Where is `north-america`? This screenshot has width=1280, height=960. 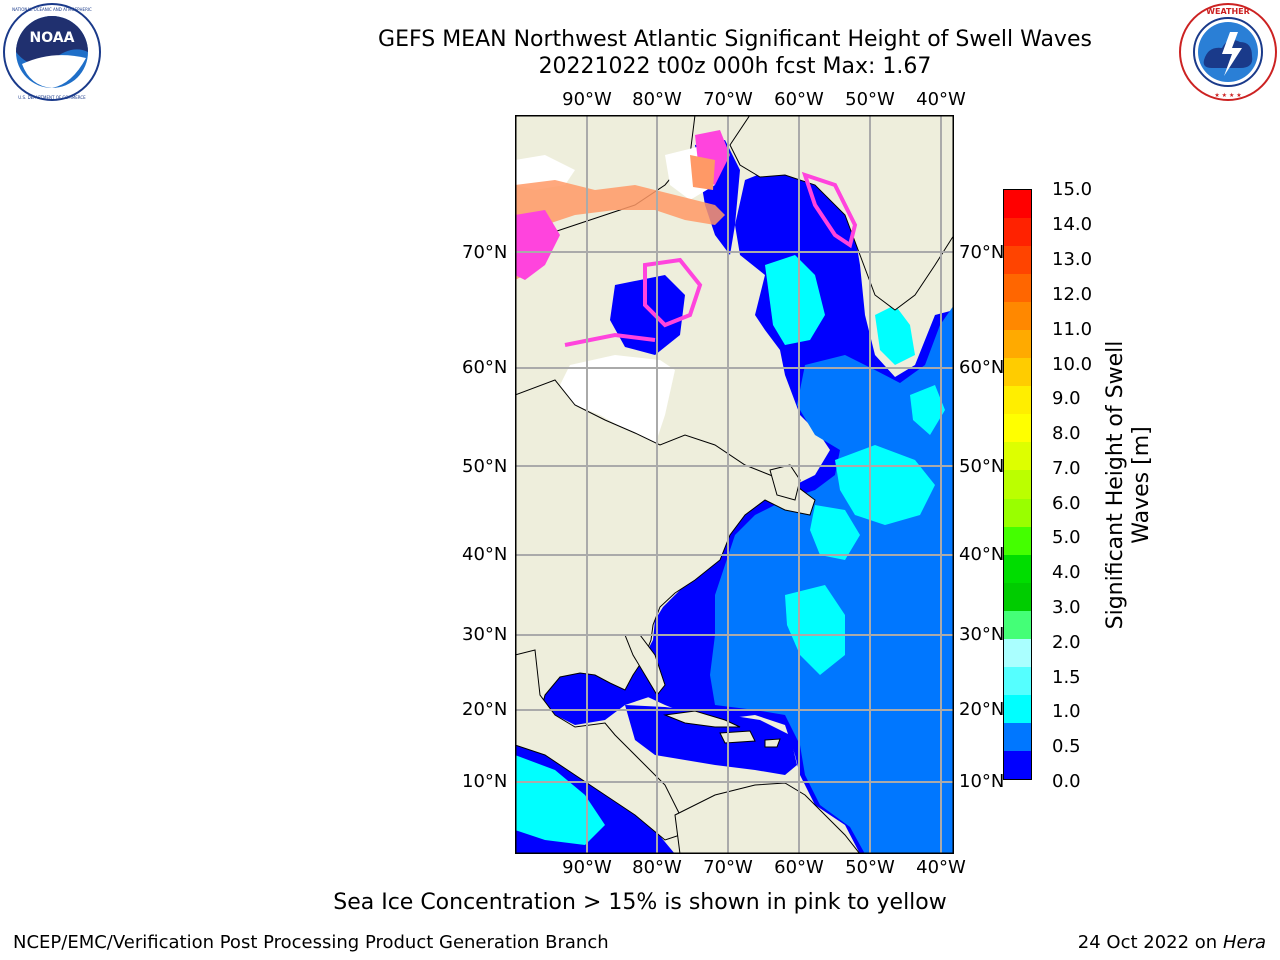 north-america is located at coordinates (665, 557).